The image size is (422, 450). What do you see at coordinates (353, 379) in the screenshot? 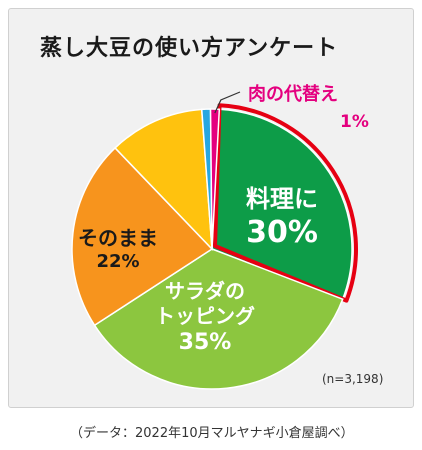
I see `sample-size-note: (n=3,198)` at bounding box center [353, 379].